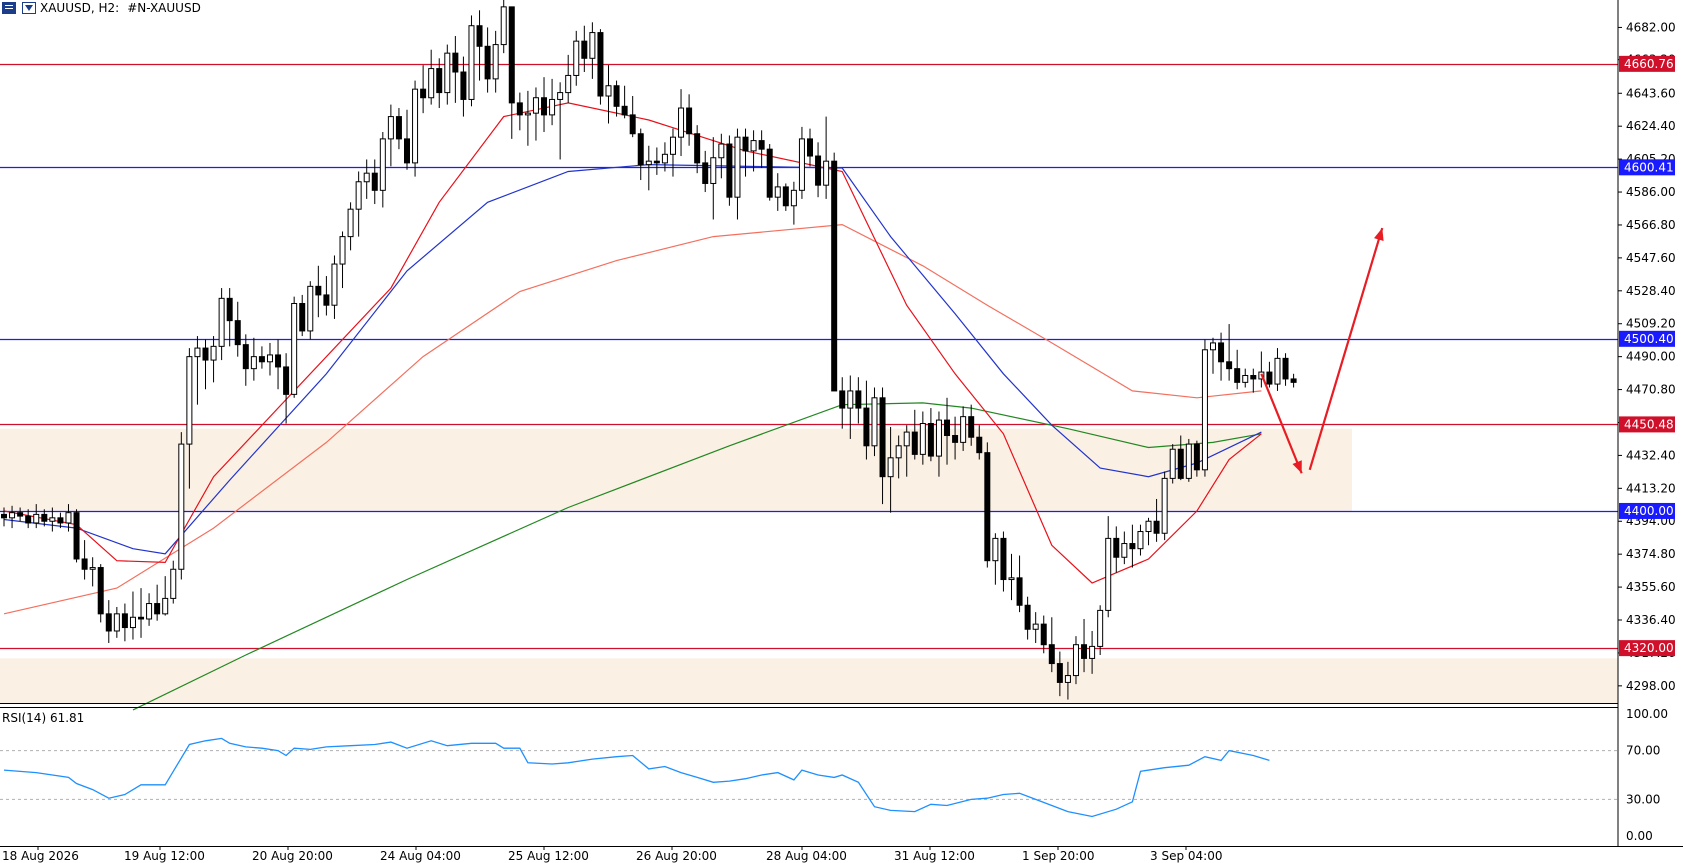 The height and width of the screenshot is (863, 1683). Describe the element at coordinates (1647, 510) in the screenshot. I see `level-tag: 4400.00` at that location.